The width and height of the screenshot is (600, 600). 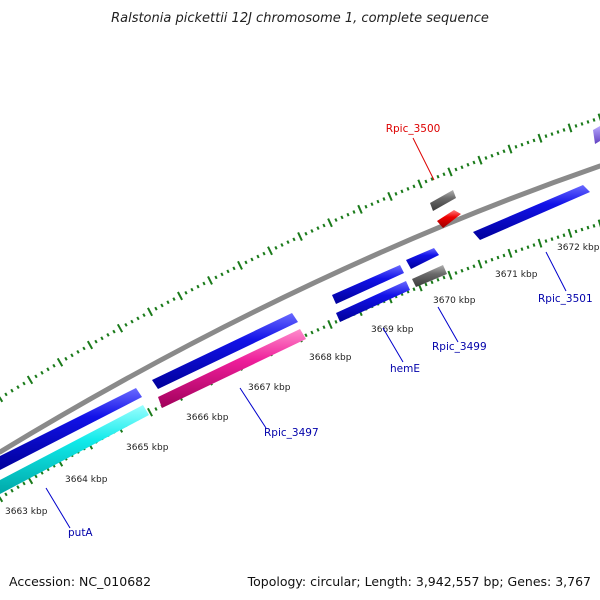 What do you see at coordinates (71, 429) in the screenshot?
I see `feature-gene-cds-d` at bounding box center [71, 429].